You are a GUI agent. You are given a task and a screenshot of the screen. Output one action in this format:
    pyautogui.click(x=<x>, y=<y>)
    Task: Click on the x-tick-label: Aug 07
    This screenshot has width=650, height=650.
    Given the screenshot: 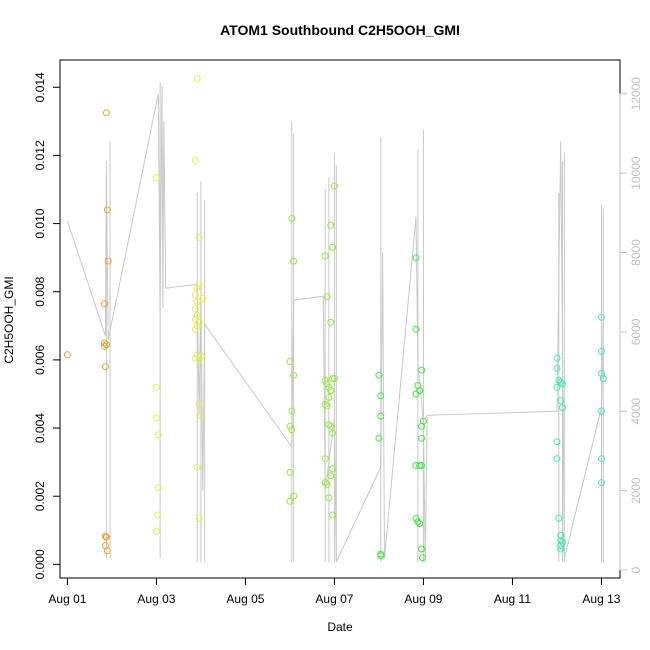 What is the action you would take?
    pyautogui.click(x=334, y=599)
    